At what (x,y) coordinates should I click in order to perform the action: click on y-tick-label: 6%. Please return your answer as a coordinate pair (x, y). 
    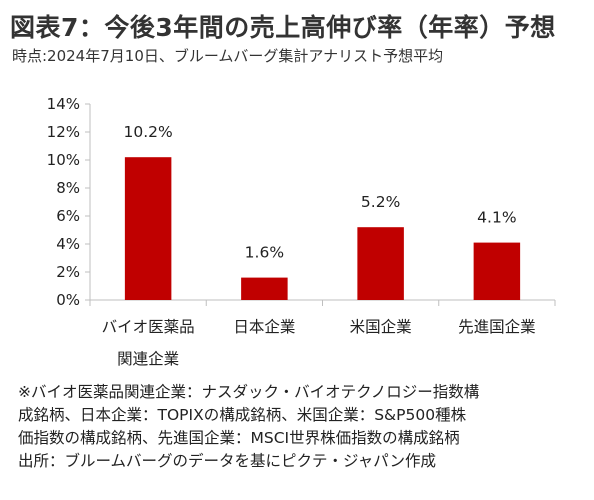
    Looking at the image, I should click on (68, 216).